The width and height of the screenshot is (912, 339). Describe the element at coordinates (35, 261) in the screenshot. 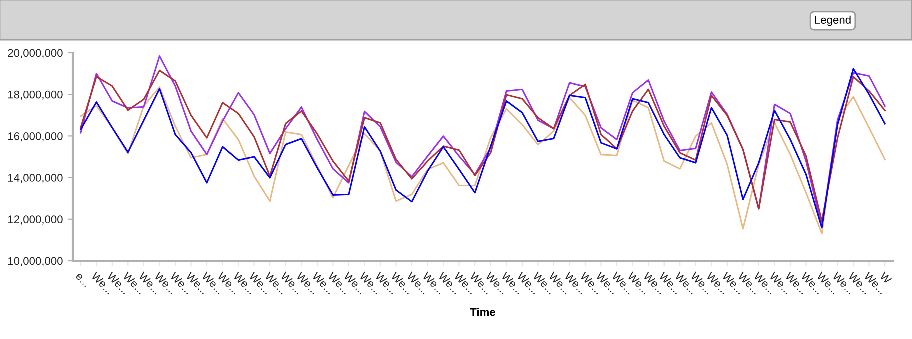

I see `y-tick-label: 10,000,000` at that location.